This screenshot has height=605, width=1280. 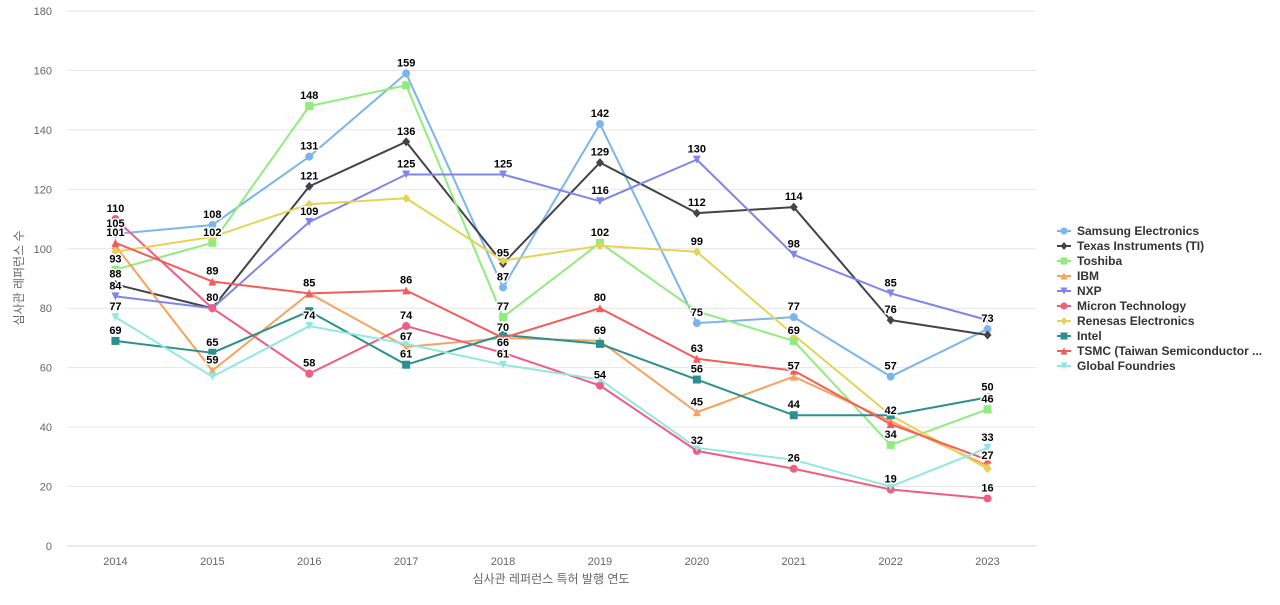 I want to click on legend-item-intel: Intel, so click(x=1079, y=336).